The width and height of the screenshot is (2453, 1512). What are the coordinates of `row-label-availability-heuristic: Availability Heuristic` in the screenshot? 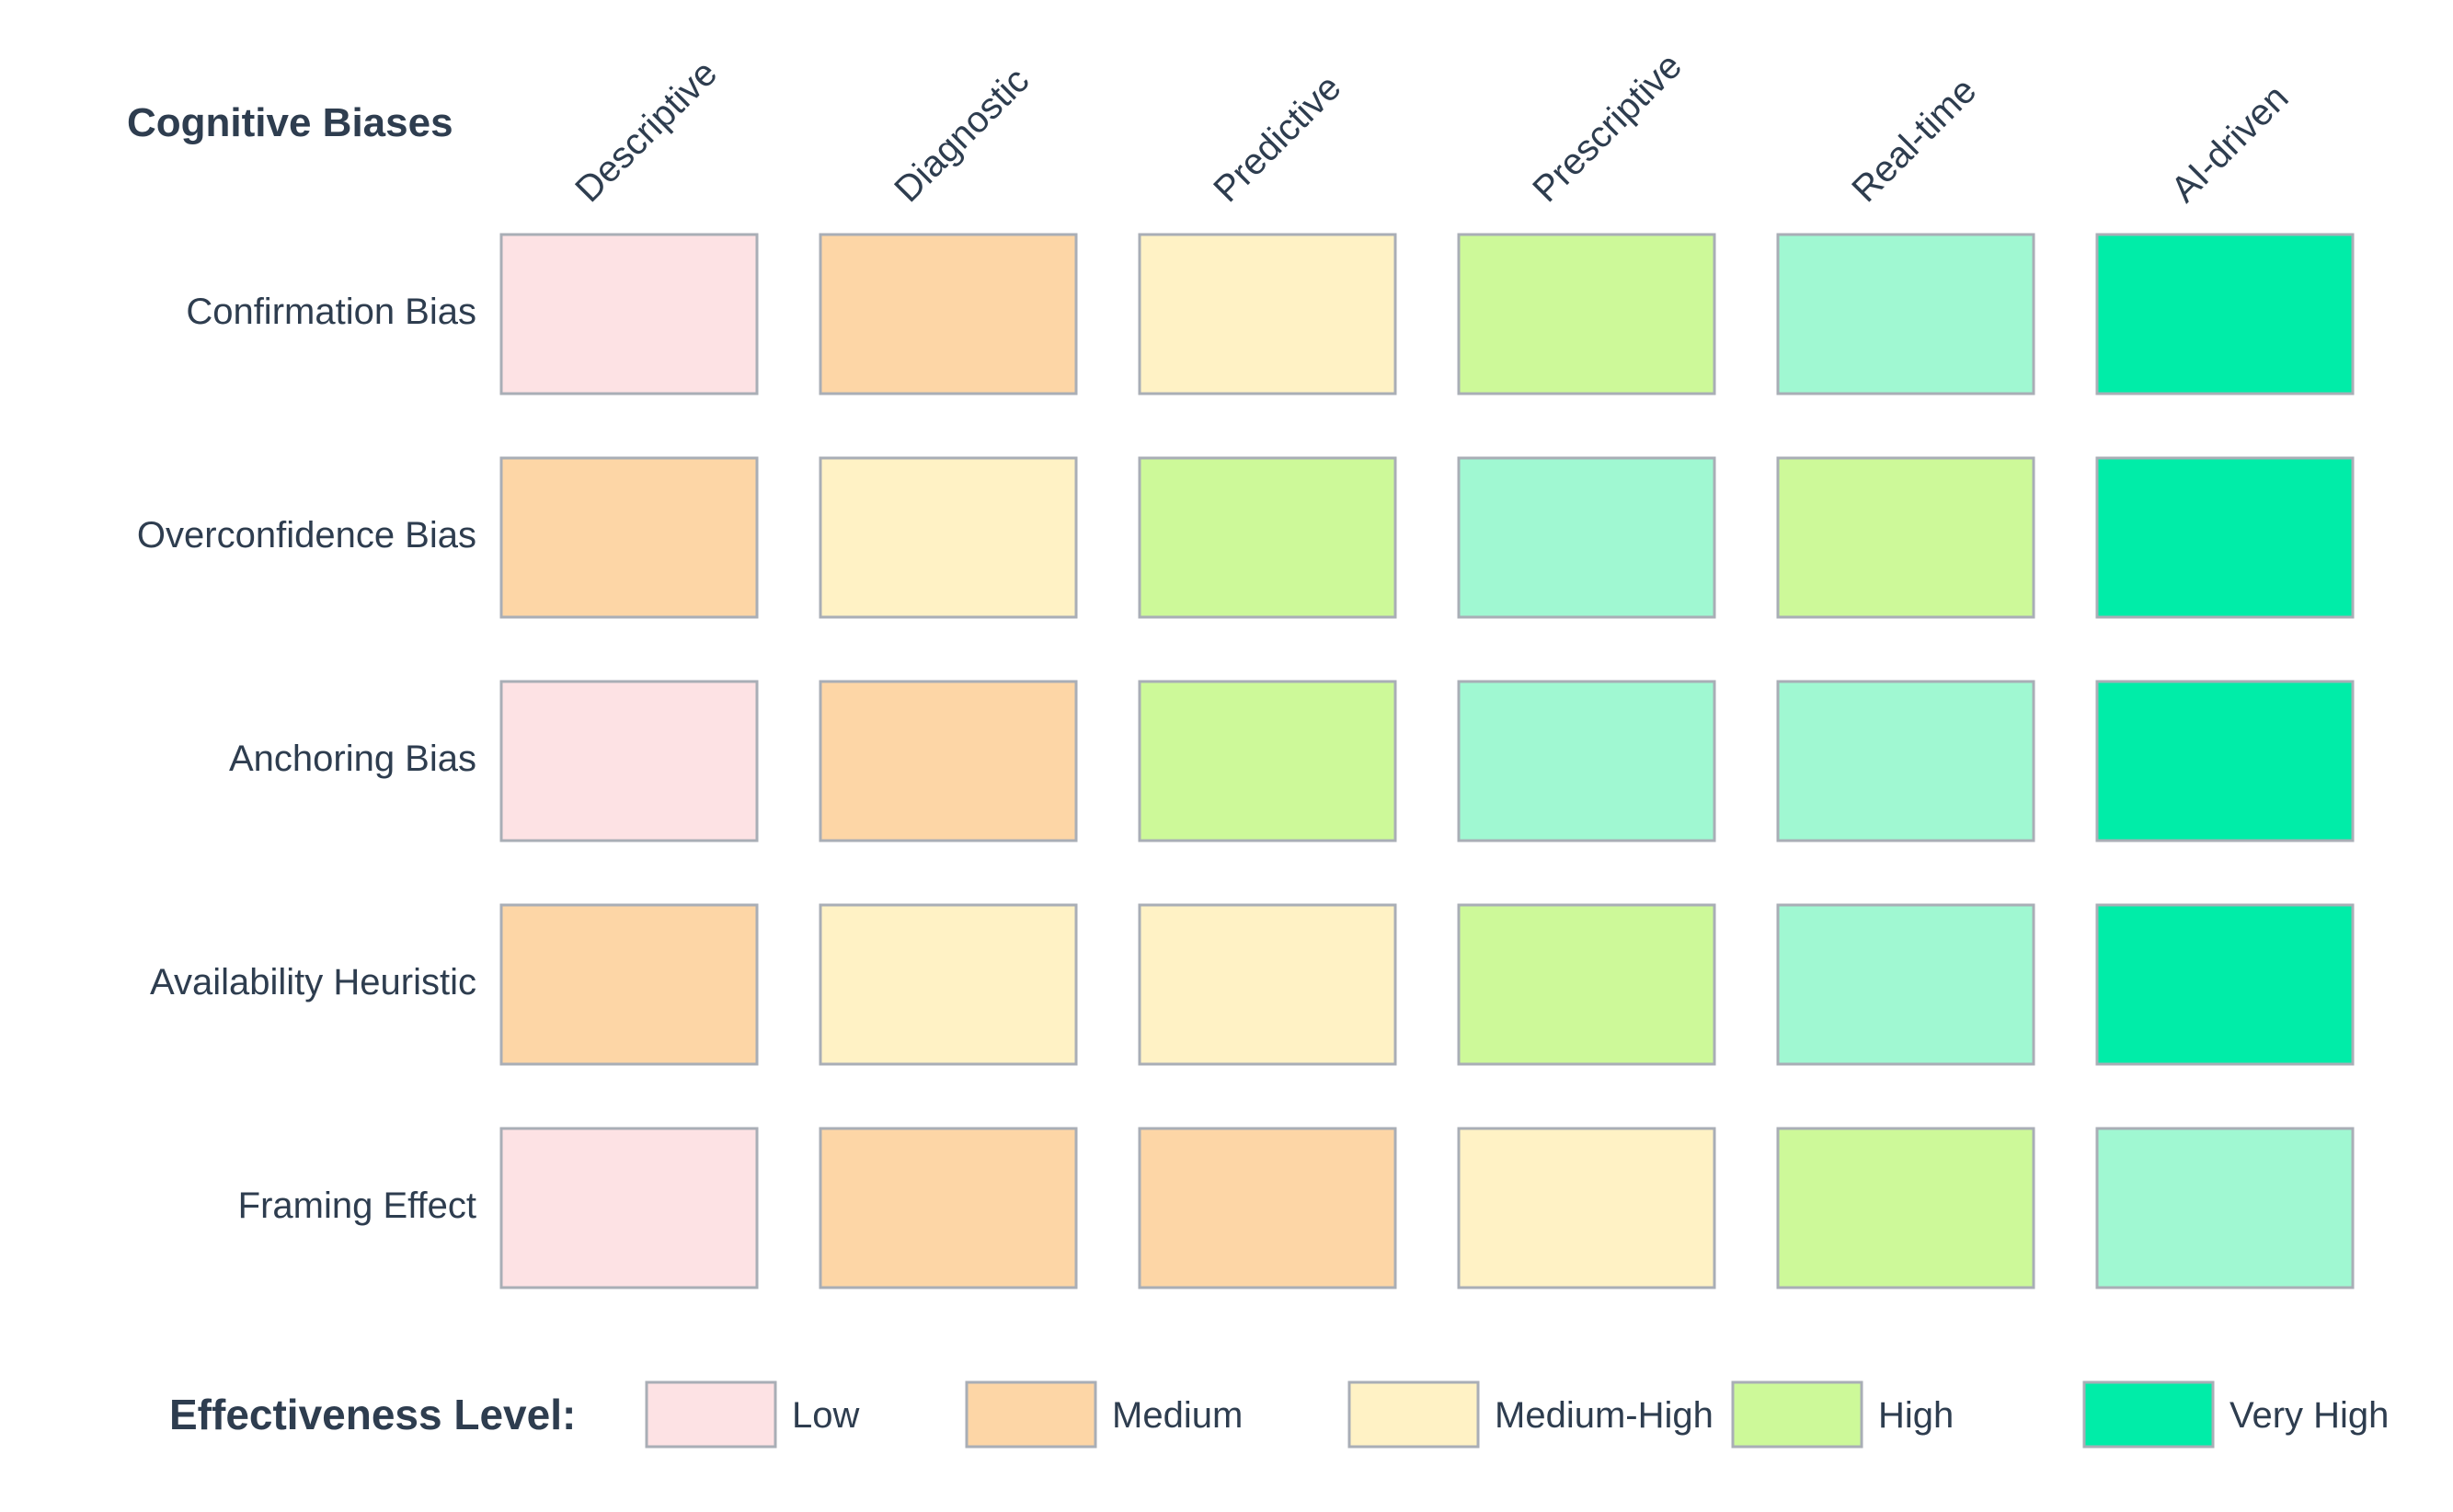 It's located at (313, 982).